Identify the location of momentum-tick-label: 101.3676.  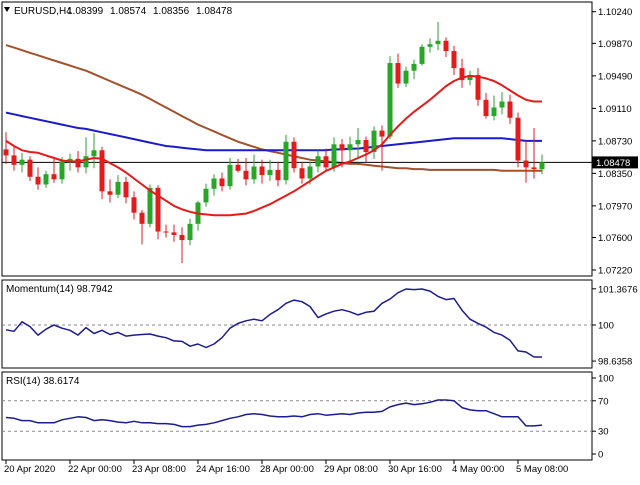
(618, 289).